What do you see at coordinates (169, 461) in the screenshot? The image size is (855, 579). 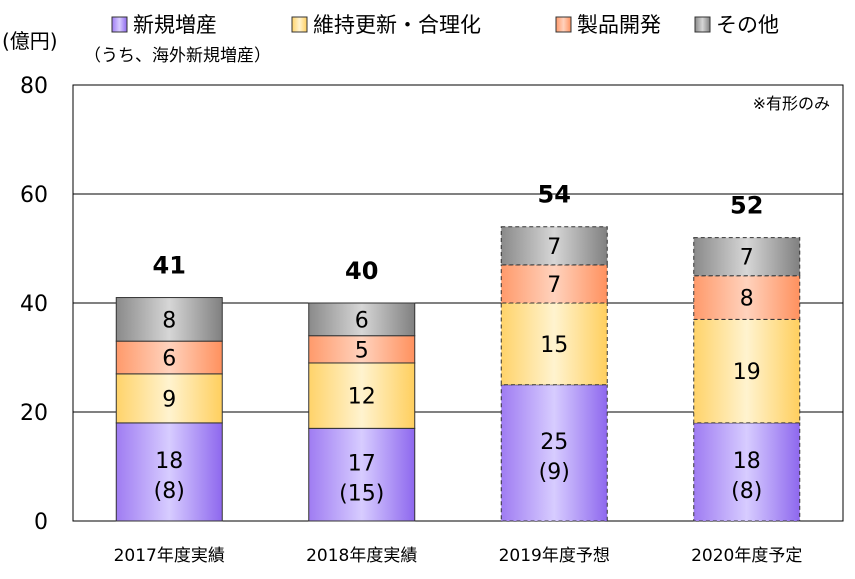 I see `segment-label-0-0: 18` at bounding box center [169, 461].